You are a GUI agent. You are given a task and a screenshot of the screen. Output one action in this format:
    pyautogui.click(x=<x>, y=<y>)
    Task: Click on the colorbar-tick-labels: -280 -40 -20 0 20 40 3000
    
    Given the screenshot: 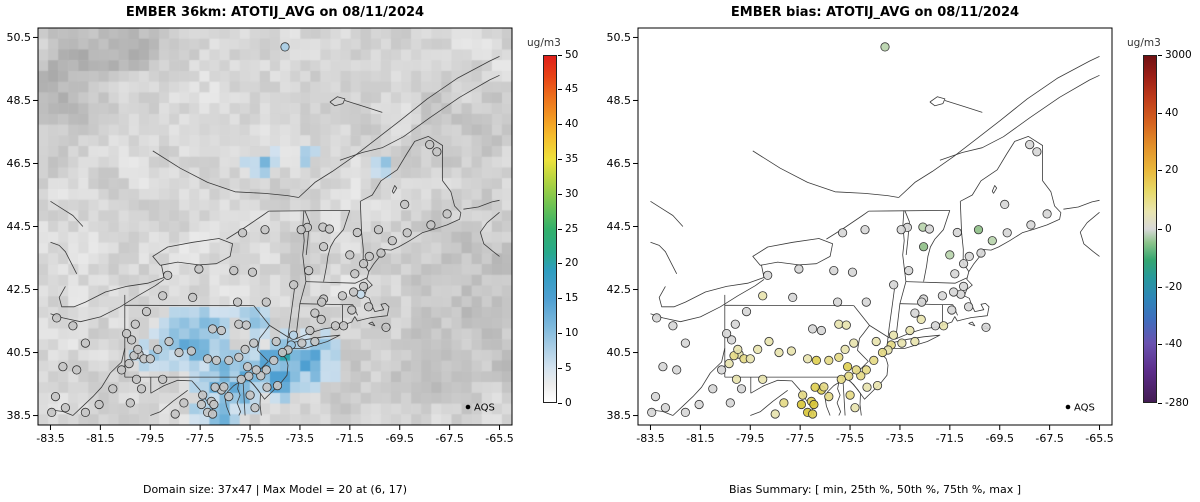 What is the action you would take?
    pyautogui.click(x=1179, y=229)
    